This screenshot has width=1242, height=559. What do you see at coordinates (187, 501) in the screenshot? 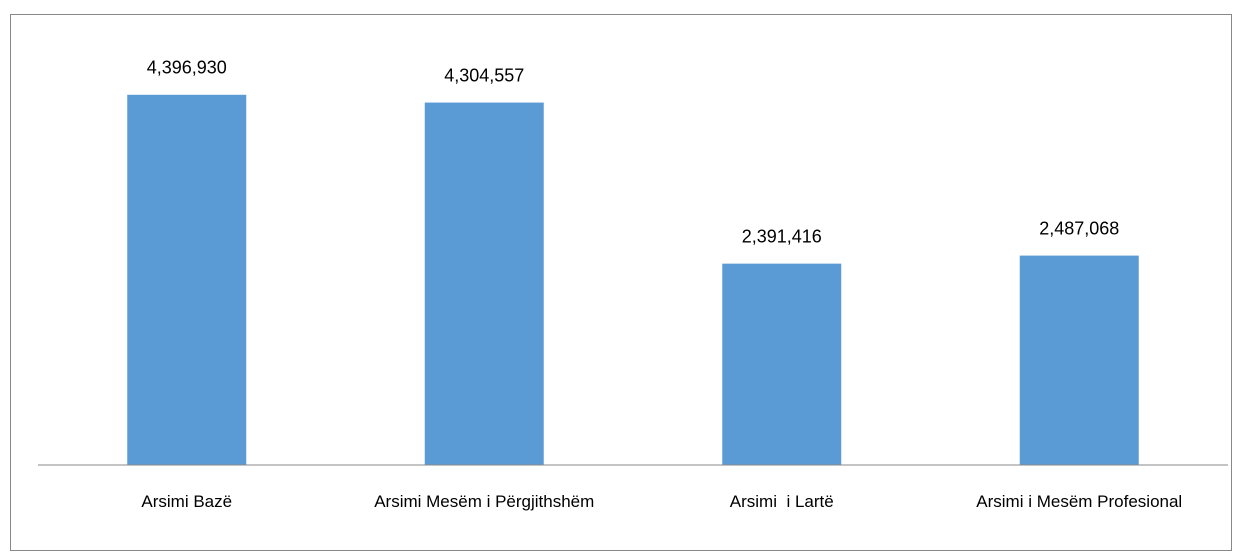
I see `x-tick-label: Arsimi Bazë` at bounding box center [187, 501].